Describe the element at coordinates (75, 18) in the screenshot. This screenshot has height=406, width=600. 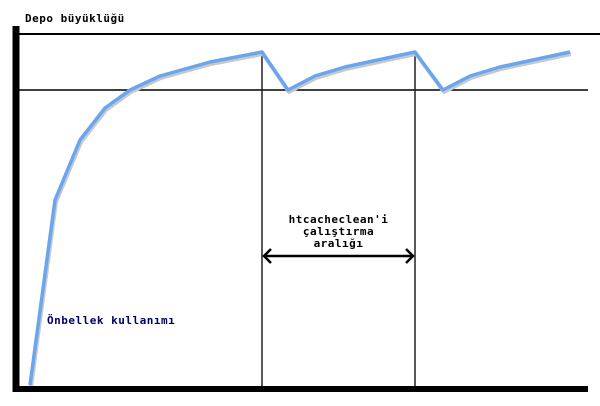
I see `y-axis-title: Depo büyüklüğü` at that location.